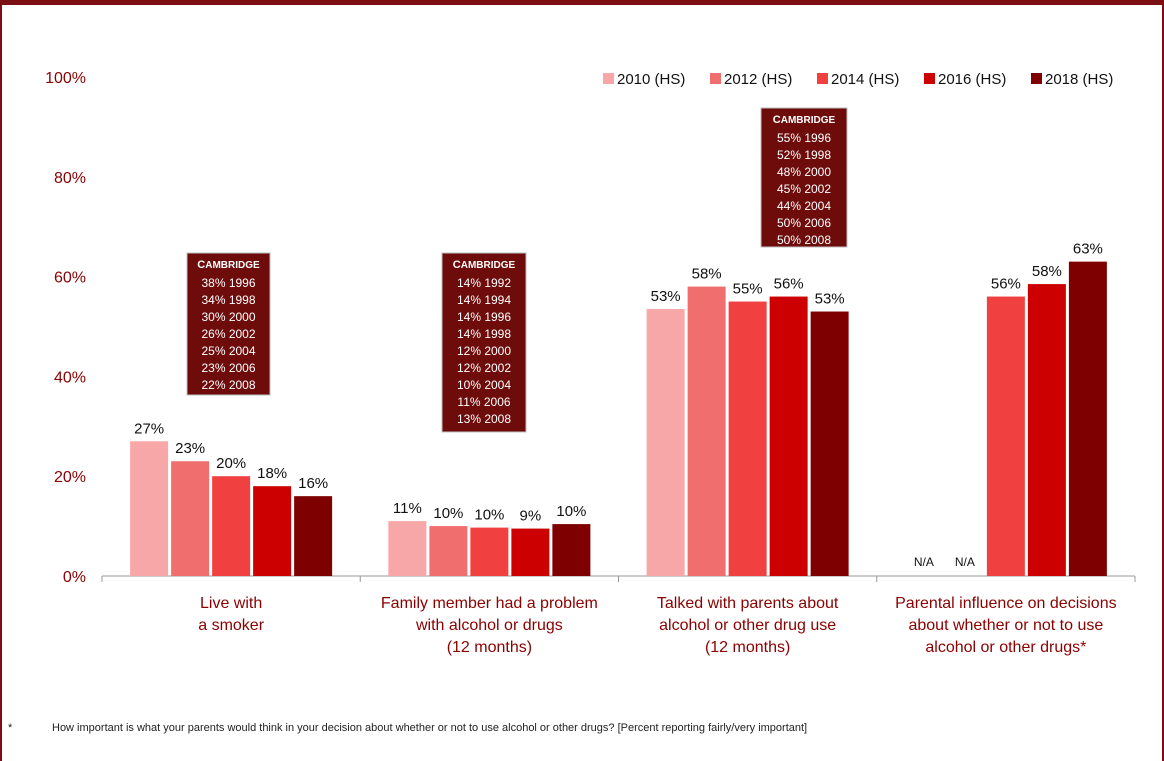 The width and height of the screenshot is (1164, 761). I want to click on cambridge-box-entry: 12% 2002, so click(484, 368).